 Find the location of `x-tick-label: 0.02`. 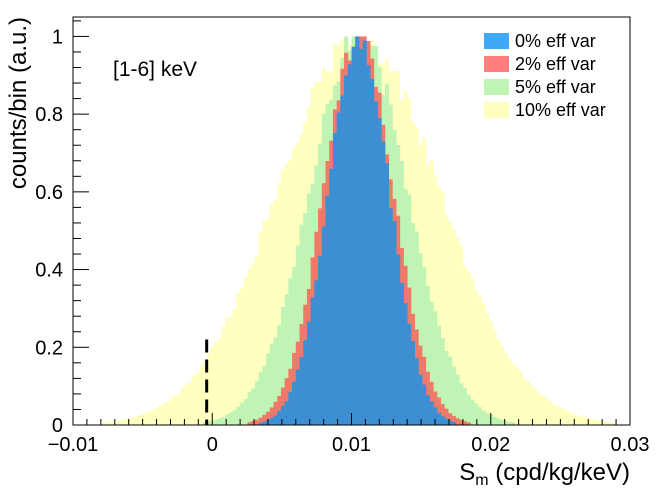

x-tick-label: 0.02 is located at coordinates (490, 445).